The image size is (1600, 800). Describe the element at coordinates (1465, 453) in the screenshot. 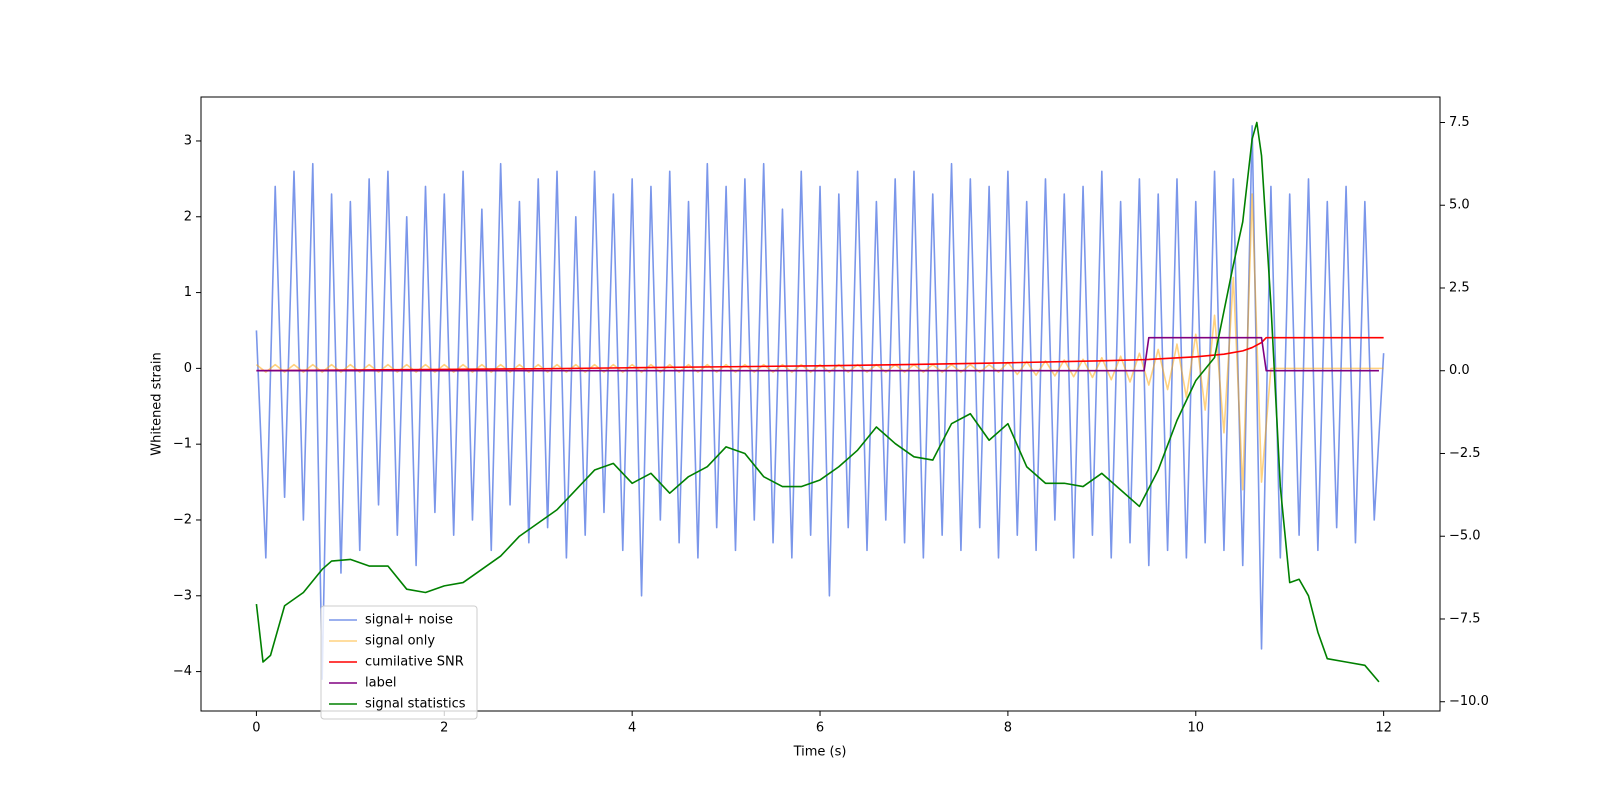

I see `y2-tick-label: −2.5` at that location.